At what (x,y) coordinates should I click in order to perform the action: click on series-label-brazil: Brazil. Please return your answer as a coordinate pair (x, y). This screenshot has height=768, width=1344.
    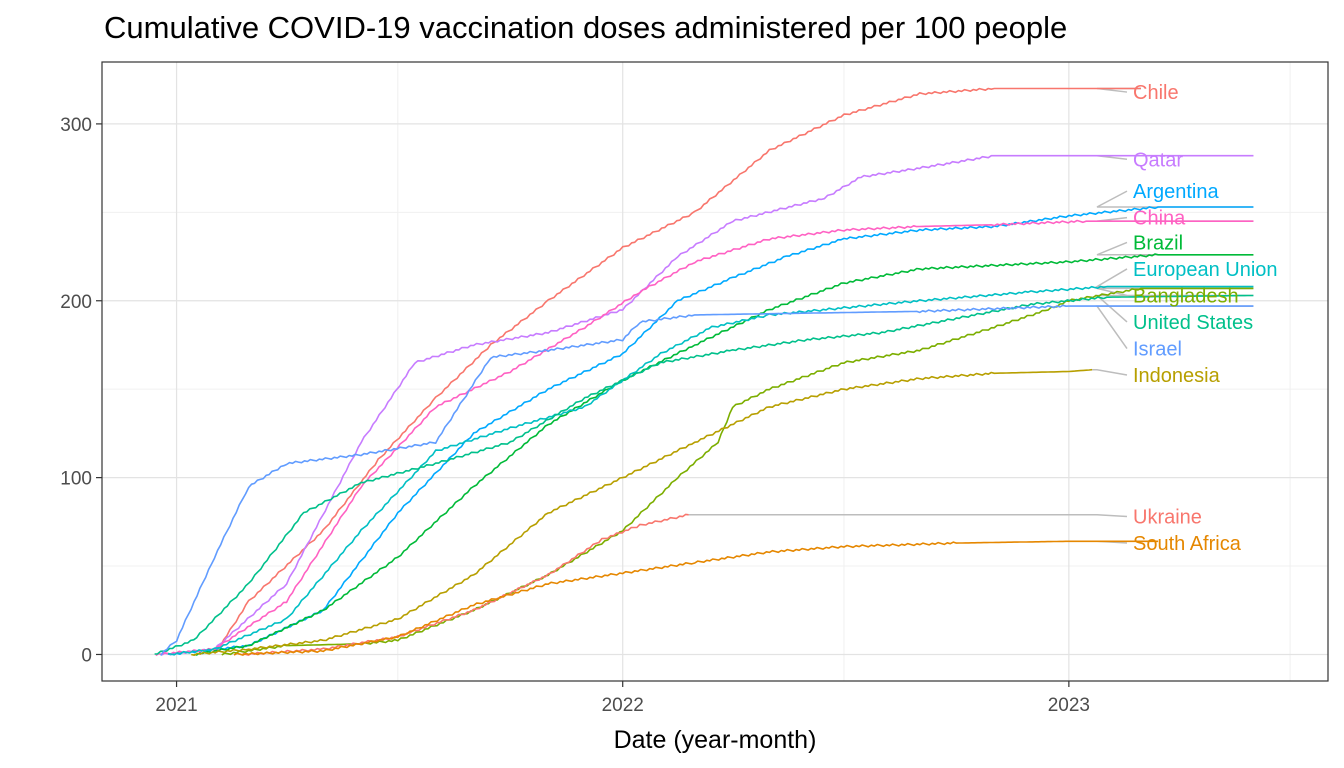
    Looking at the image, I should click on (1158, 243).